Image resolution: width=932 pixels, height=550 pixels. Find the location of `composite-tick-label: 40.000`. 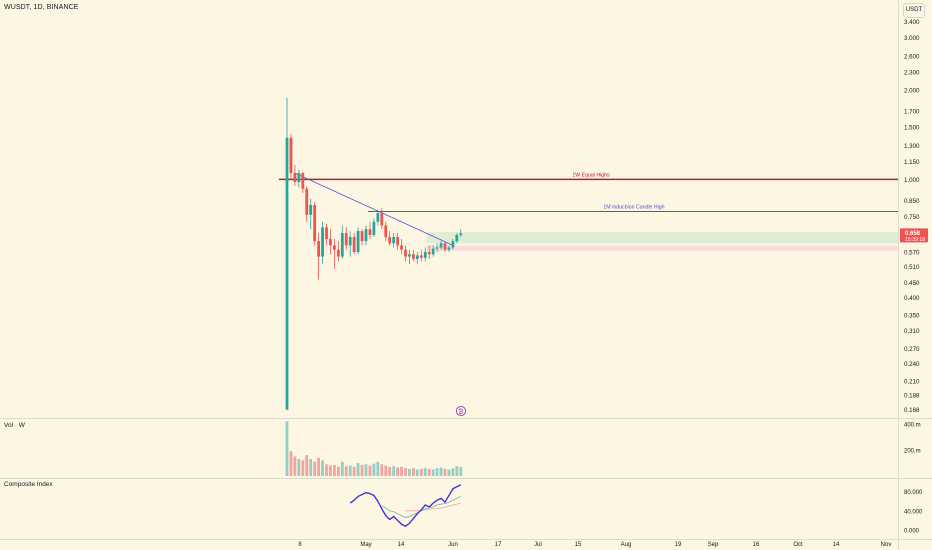

composite-tick-label: 40.000 is located at coordinates (913, 512).